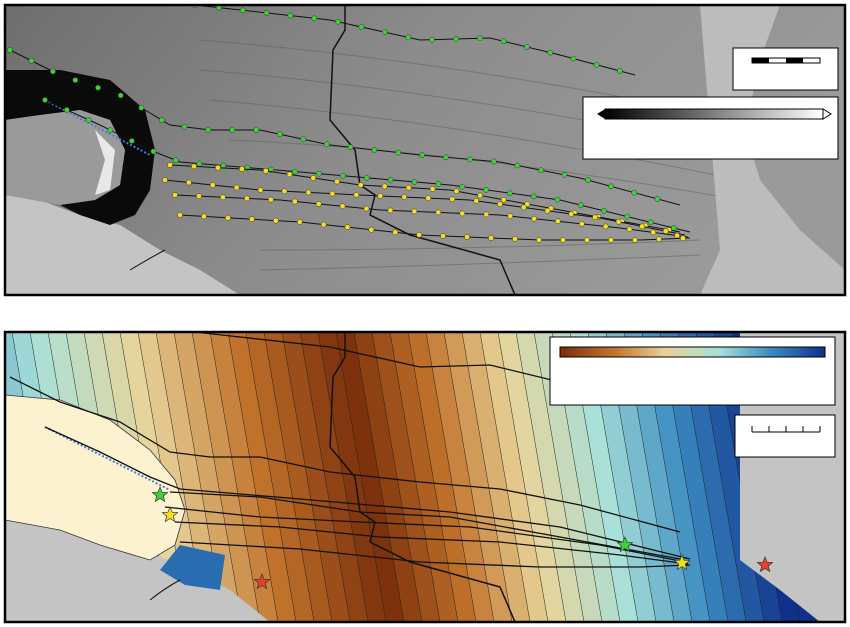 Image resolution: width=850 pixels, height=627 pixels. I want to click on platform, so click(65, 157).